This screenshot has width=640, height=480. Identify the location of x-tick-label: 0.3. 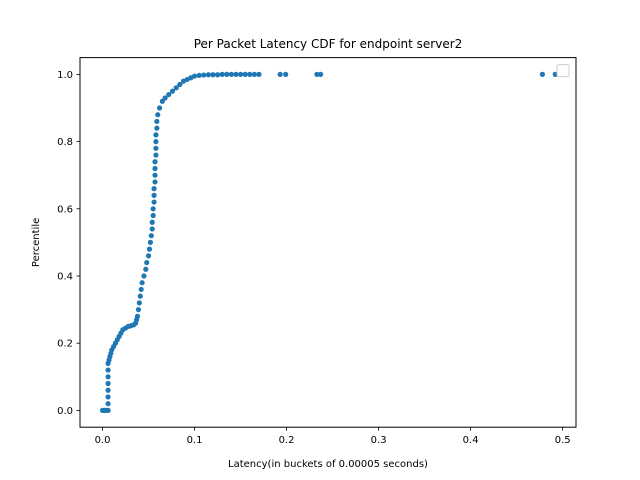
(379, 440).